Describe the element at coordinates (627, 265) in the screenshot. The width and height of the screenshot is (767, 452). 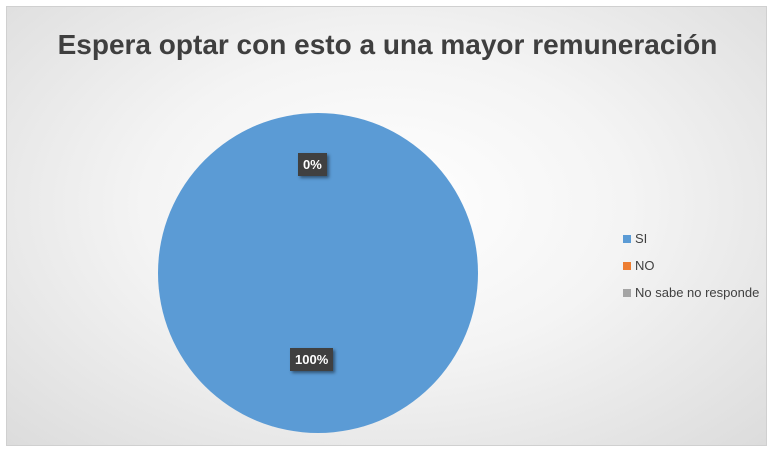
I see `legend-swatch-no` at that location.